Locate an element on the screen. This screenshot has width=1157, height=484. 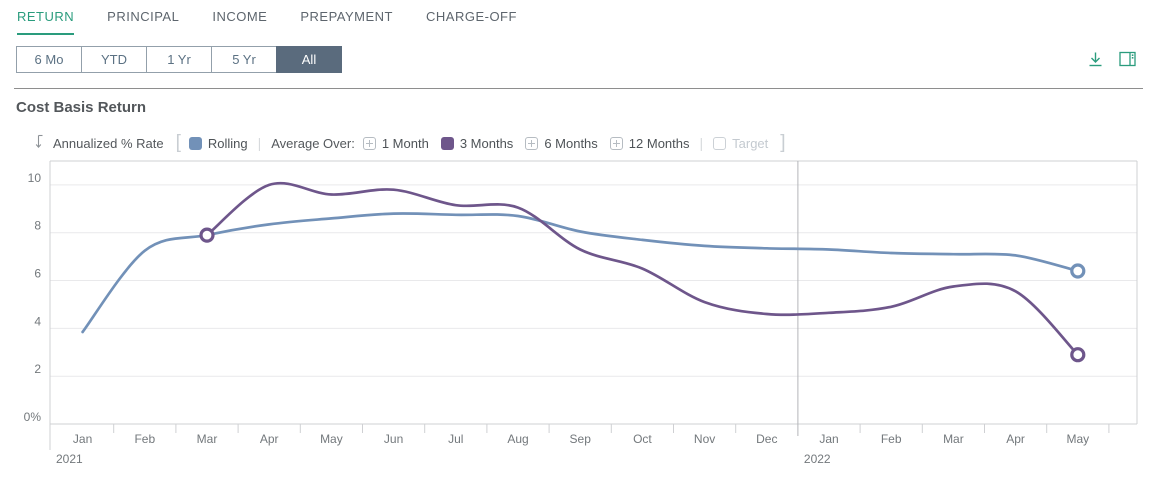
y-axis-arrow-icon is located at coordinates (39, 143).